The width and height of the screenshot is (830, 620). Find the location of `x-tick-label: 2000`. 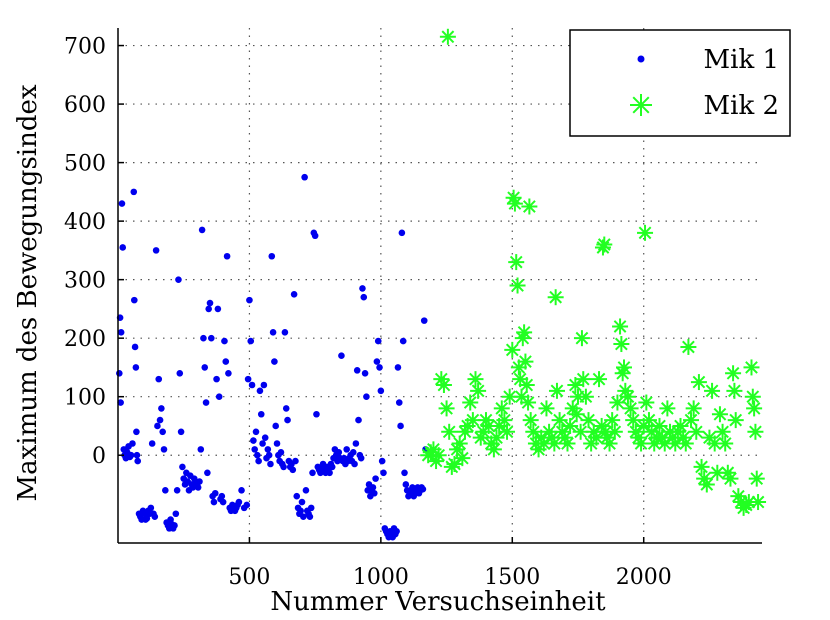

x-tick-label: 2000 is located at coordinates (644, 577).